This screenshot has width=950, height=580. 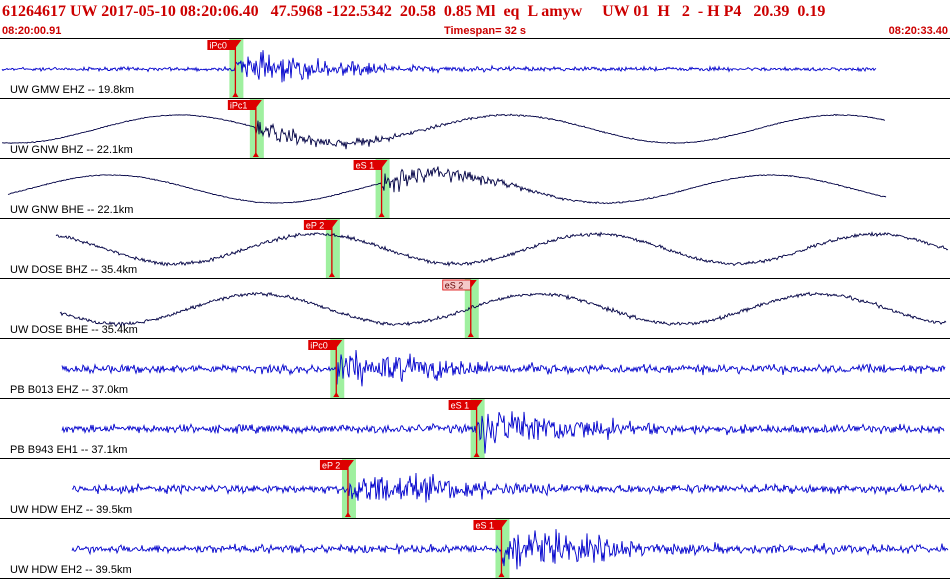 What do you see at coordinates (72, 90) in the screenshot?
I see `channel-label: UW GMW EHZ -- 19.8km` at bounding box center [72, 90].